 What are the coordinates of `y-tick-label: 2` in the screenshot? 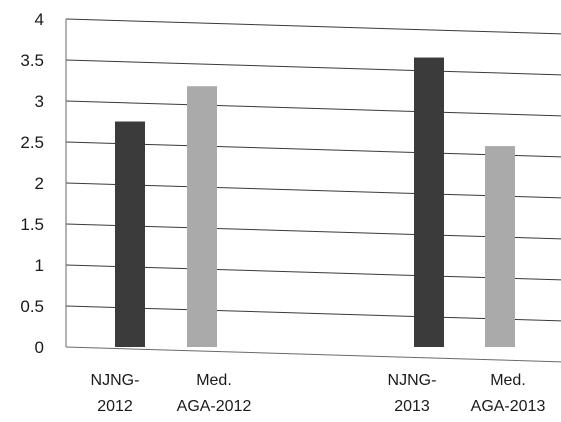 It's located at (39, 183).